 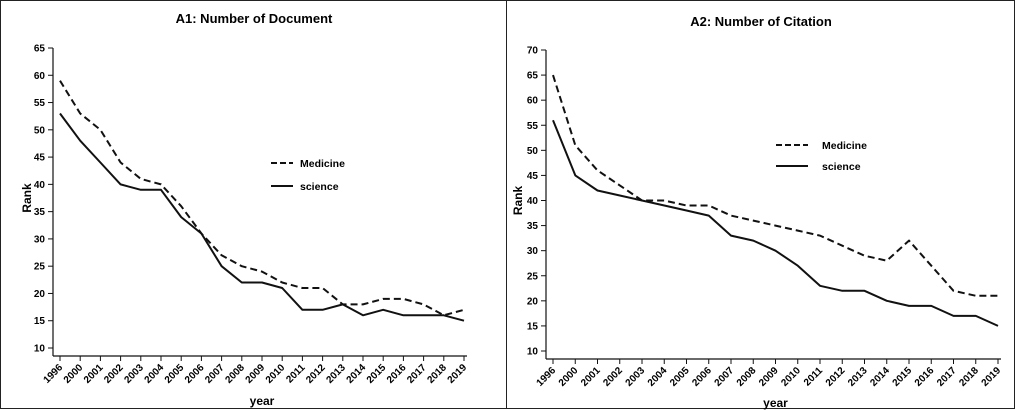 I want to click on chart-title: A1: Number of Document, so click(x=254, y=18).